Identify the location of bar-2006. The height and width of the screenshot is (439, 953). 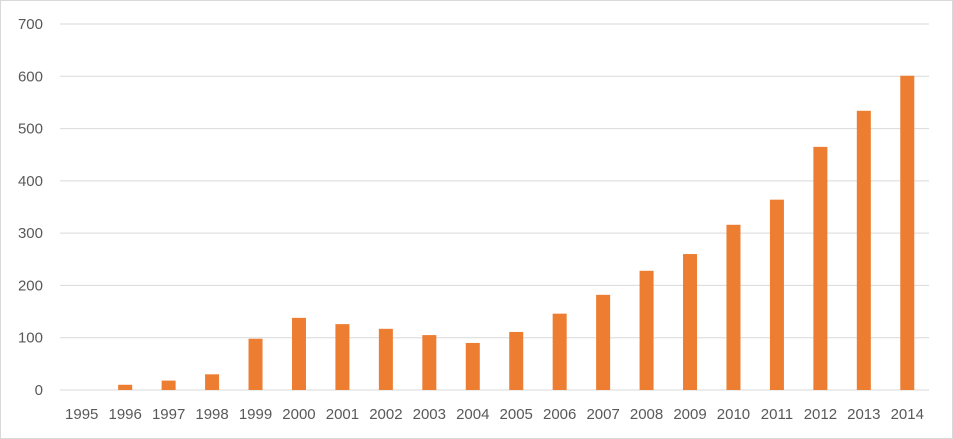
(559, 351).